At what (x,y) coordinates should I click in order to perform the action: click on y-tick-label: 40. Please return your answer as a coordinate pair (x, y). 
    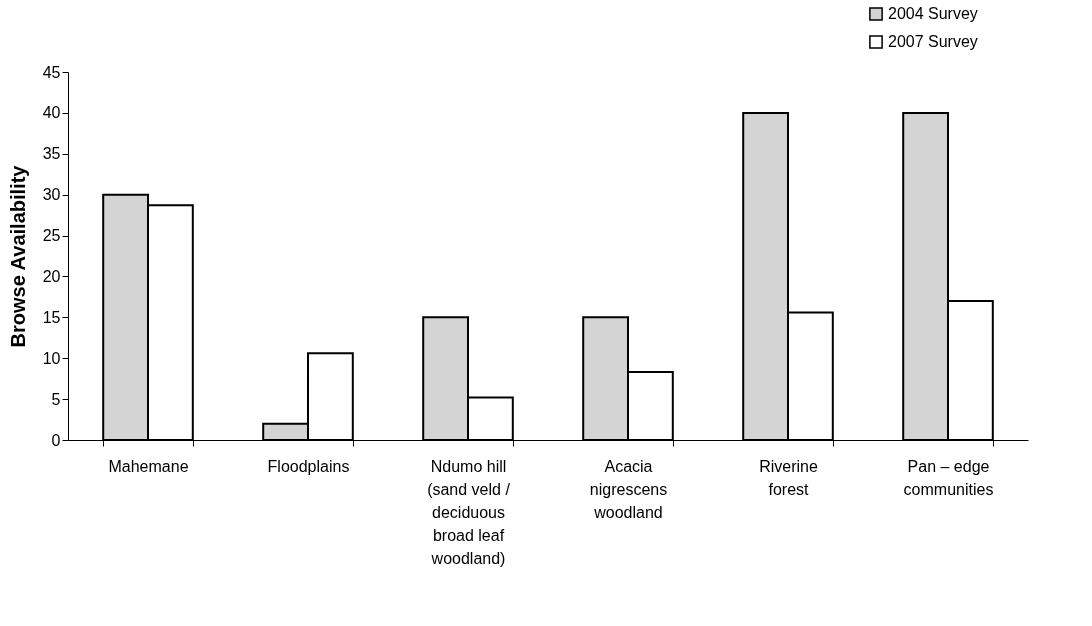
    Looking at the image, I should click on (51, 113).